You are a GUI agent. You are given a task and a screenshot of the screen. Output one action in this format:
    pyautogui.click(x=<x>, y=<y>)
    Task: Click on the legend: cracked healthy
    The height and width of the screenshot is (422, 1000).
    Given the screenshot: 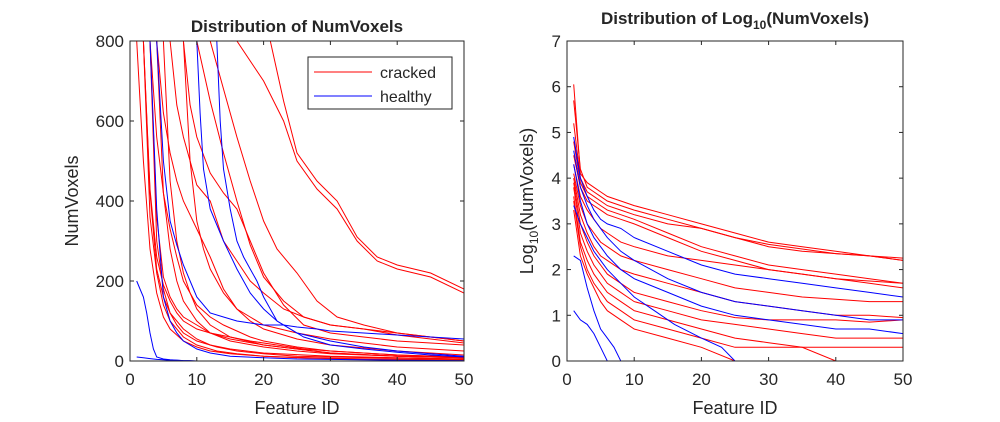 What is the action you would take?
    pyautogui.click(x=380, y=83)
    